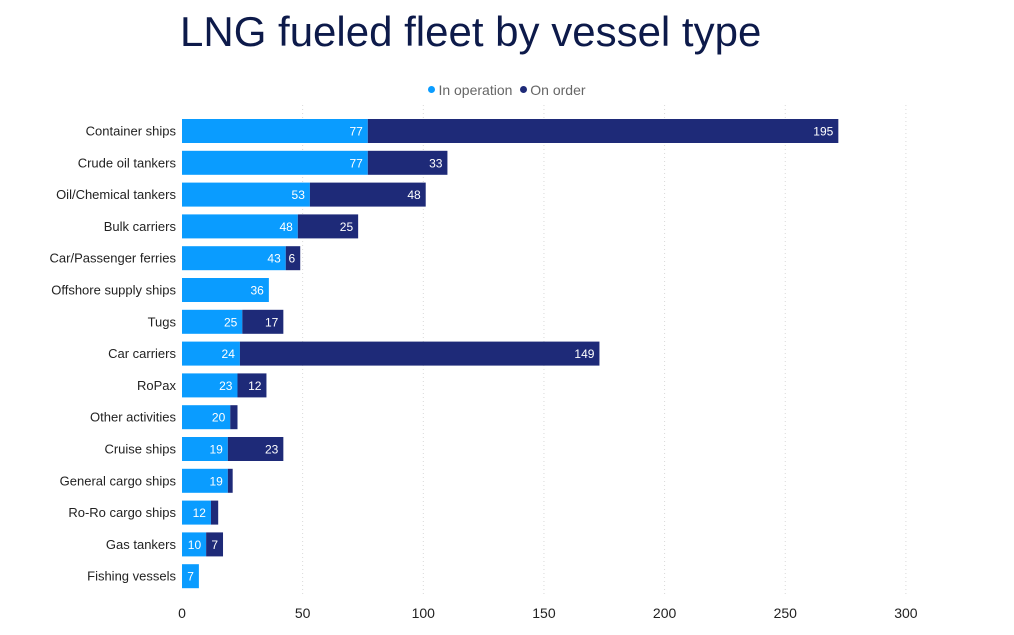 Image resolution: width=1014 pixels, height=635 pixels. What do you see at coordinates (216, 450) in the screenshot?
I see `data-label-in-operation-10: 19` at bounding box center [216, 450].